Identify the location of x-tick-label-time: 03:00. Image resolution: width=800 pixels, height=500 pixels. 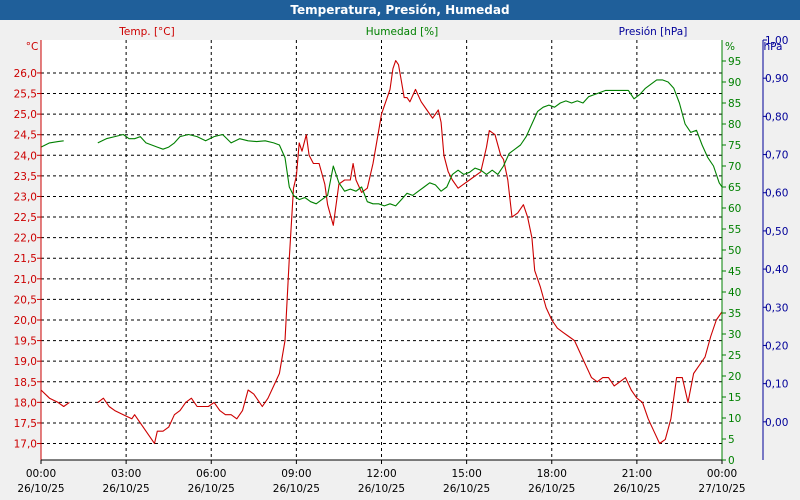
(126, 474).